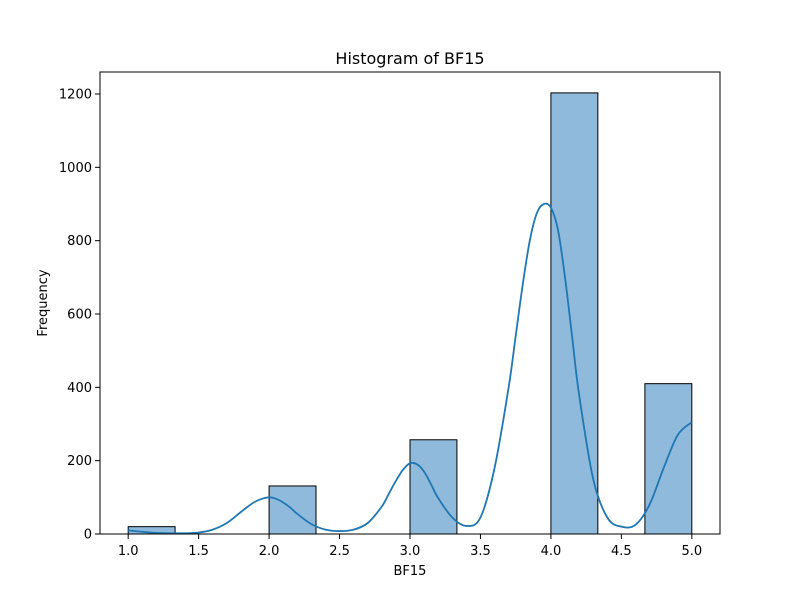 The image size is (800, 600). What do you see at coordinates (43, 302) in the screenshot?
I see `y-axis-label: Frequency` at bounding box center [43, 302].